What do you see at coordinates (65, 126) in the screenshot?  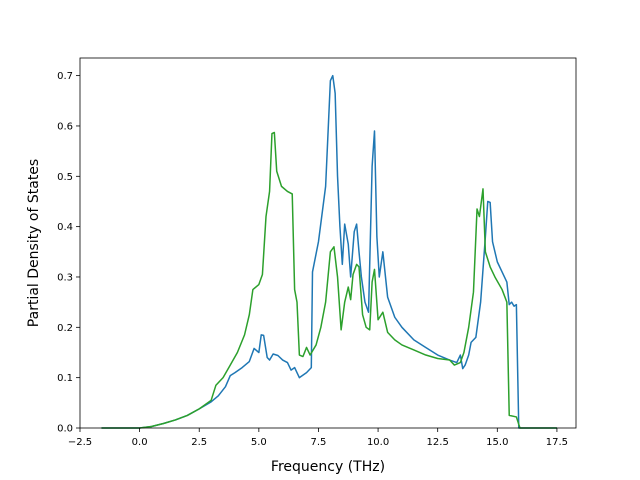 I see `y-tick-label: 0.6` at bounding box center [65, 126].